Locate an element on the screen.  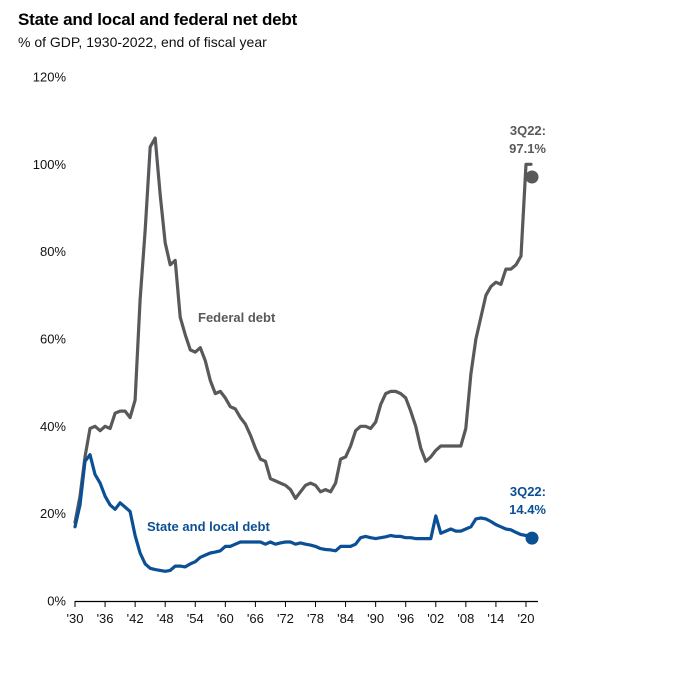
x-tick-label: '36 is located at coordinates (105, 618).